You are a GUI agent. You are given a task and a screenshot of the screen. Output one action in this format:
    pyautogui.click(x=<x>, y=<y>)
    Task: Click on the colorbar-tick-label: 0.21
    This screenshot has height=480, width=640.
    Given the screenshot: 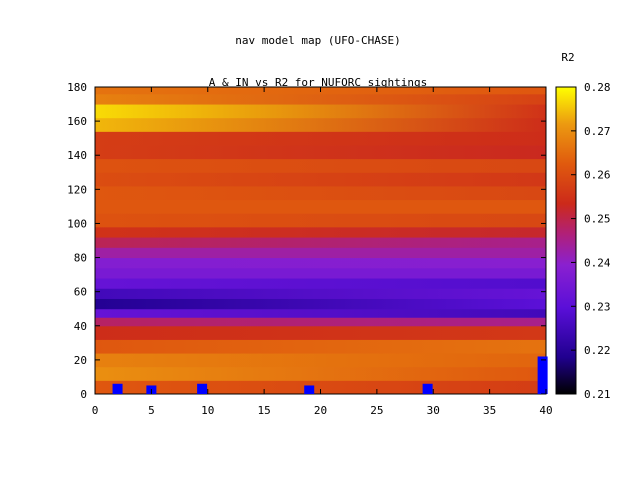 What is the action you would take?
    pyautogui.click(x=597, y=394)
    